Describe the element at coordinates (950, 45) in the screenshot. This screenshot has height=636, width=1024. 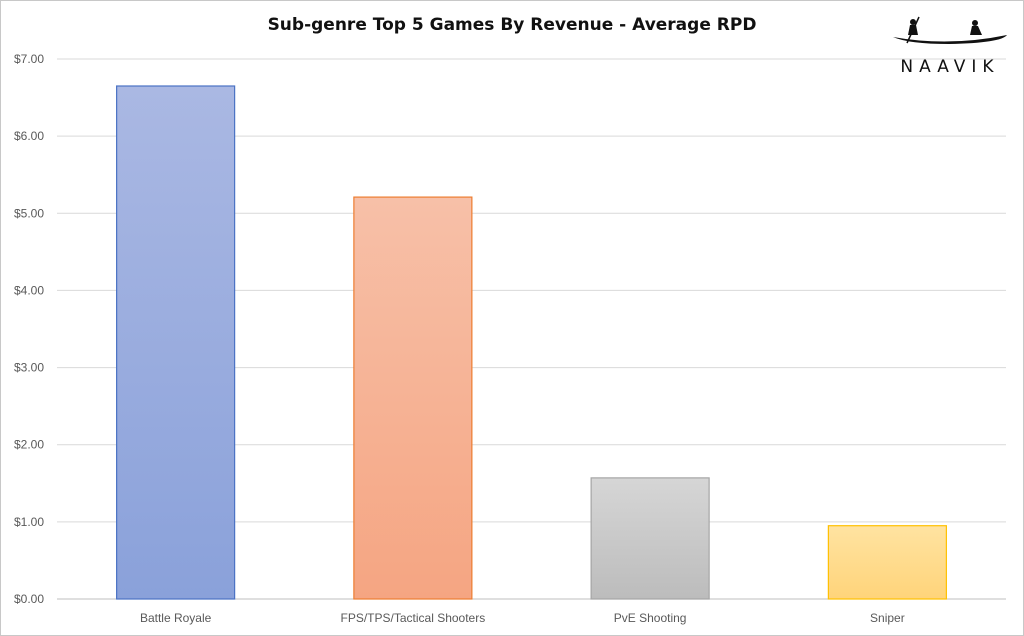
I see `naavik-logo: NAAVIK` at that location.